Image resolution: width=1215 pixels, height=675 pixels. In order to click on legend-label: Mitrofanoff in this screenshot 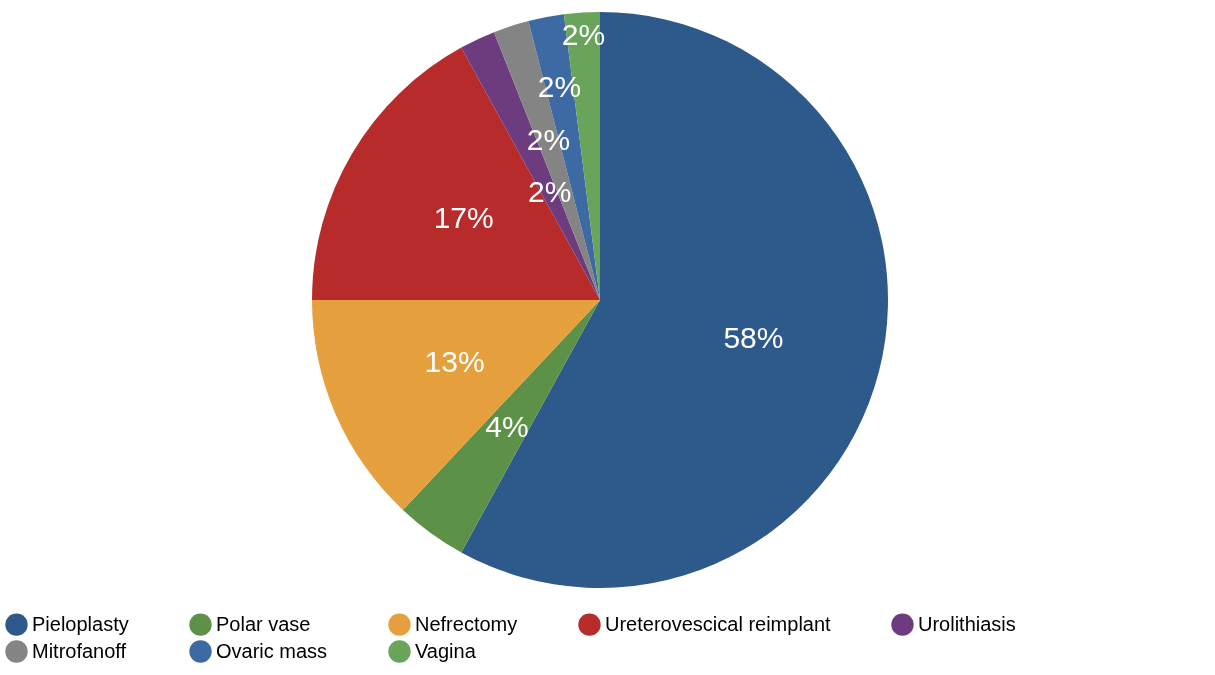, I will do `click(79, 650)`.